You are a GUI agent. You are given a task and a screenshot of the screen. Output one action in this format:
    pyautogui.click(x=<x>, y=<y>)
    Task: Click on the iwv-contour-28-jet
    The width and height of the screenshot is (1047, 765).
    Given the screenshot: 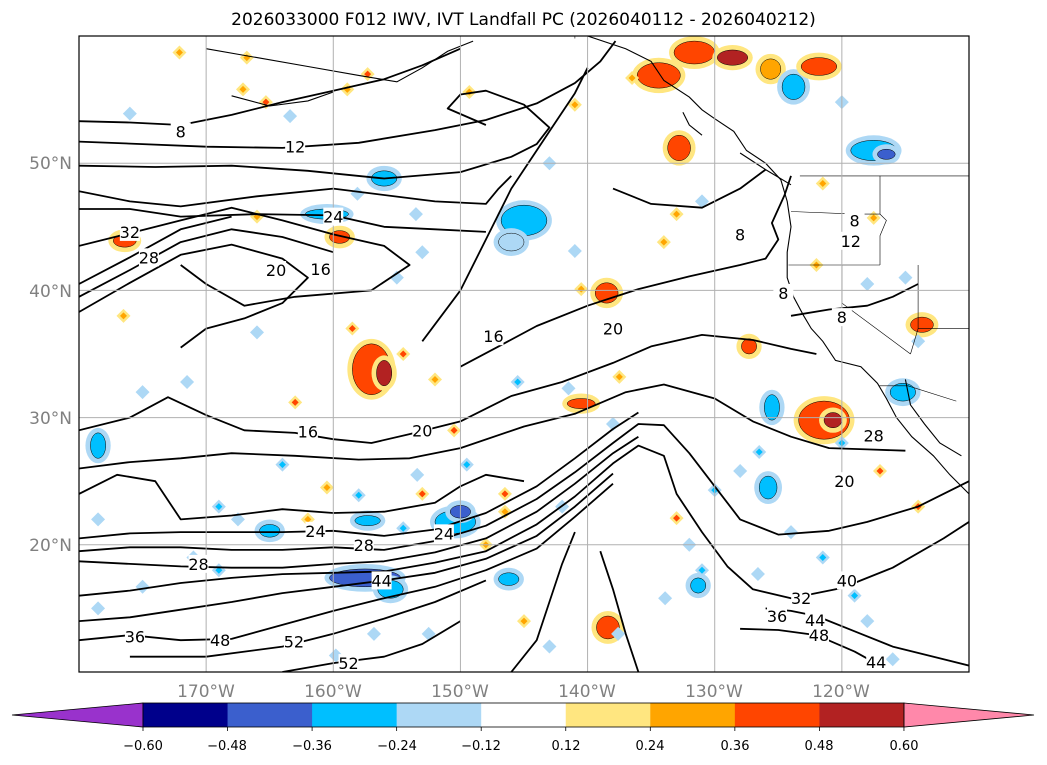 What is the action you would take?
    pyautogui.click(x=359, y=475)
    